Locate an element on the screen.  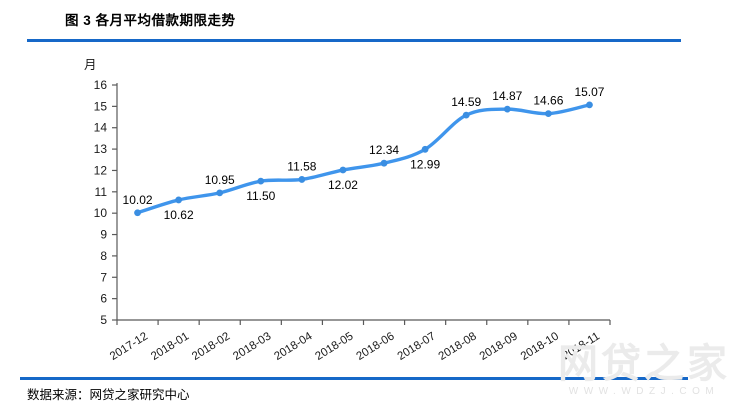
title-divider-rule is located at coordinates (354, 40).